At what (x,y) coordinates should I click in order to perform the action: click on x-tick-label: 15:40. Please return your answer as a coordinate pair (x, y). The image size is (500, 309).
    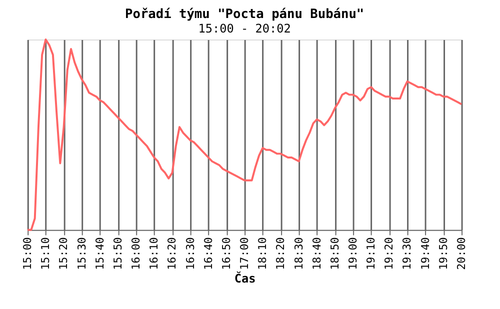
    Looking at the image, I should click on (99, 253).